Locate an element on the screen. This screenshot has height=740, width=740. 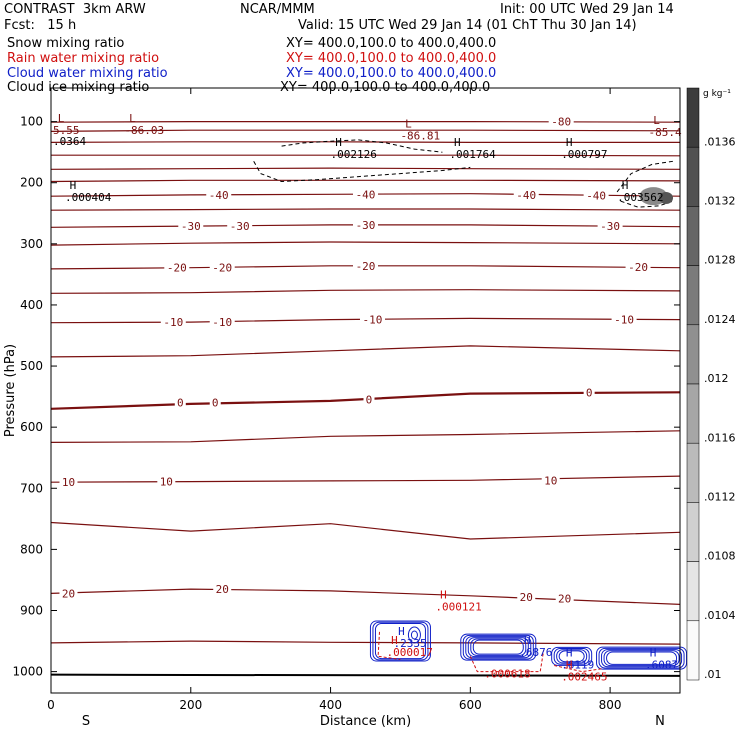
x-tick-label: 800 is located at coordinates (610, 705).